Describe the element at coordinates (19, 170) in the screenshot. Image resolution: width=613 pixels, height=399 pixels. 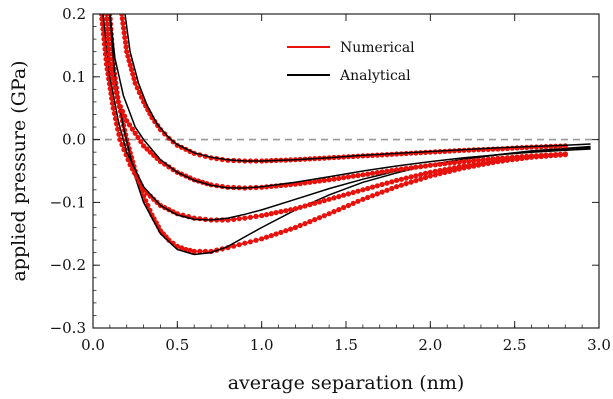
I see `y-axis-label: applied pressure (GPa)` at that location.